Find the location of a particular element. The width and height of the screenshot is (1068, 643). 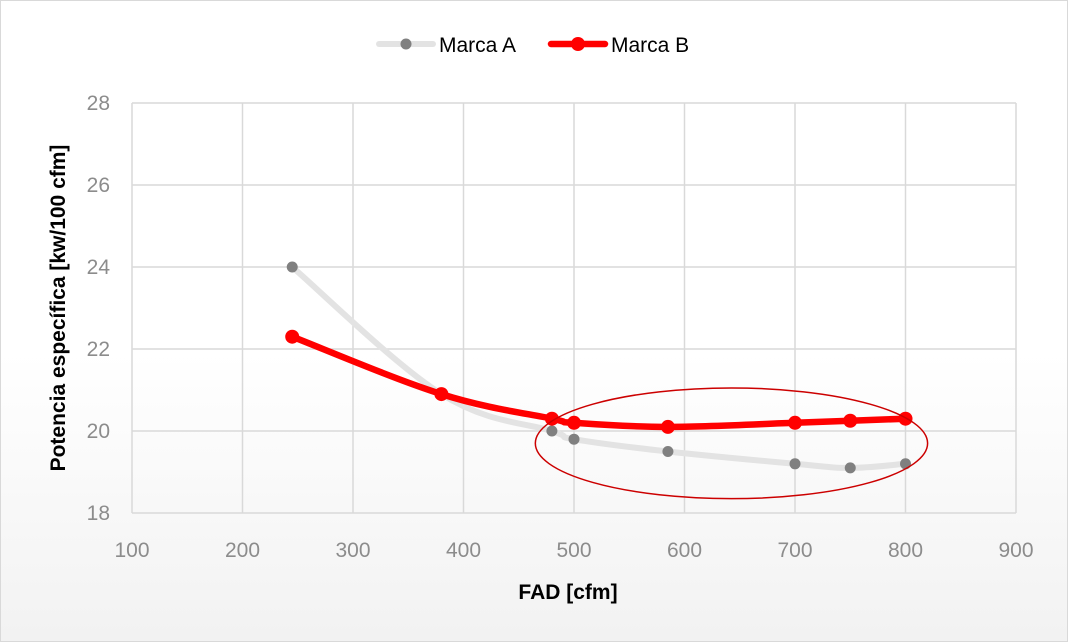

y-tick-label-20: 20 is located at coordinates (98, 431).